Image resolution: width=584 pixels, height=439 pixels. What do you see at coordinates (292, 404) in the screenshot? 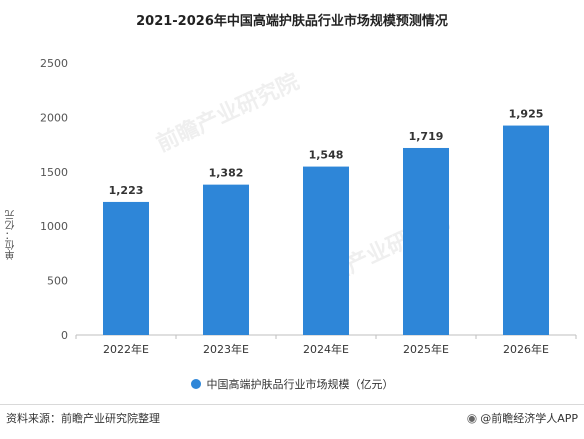
I see `footer-divider` at bounding box center [292, 404].